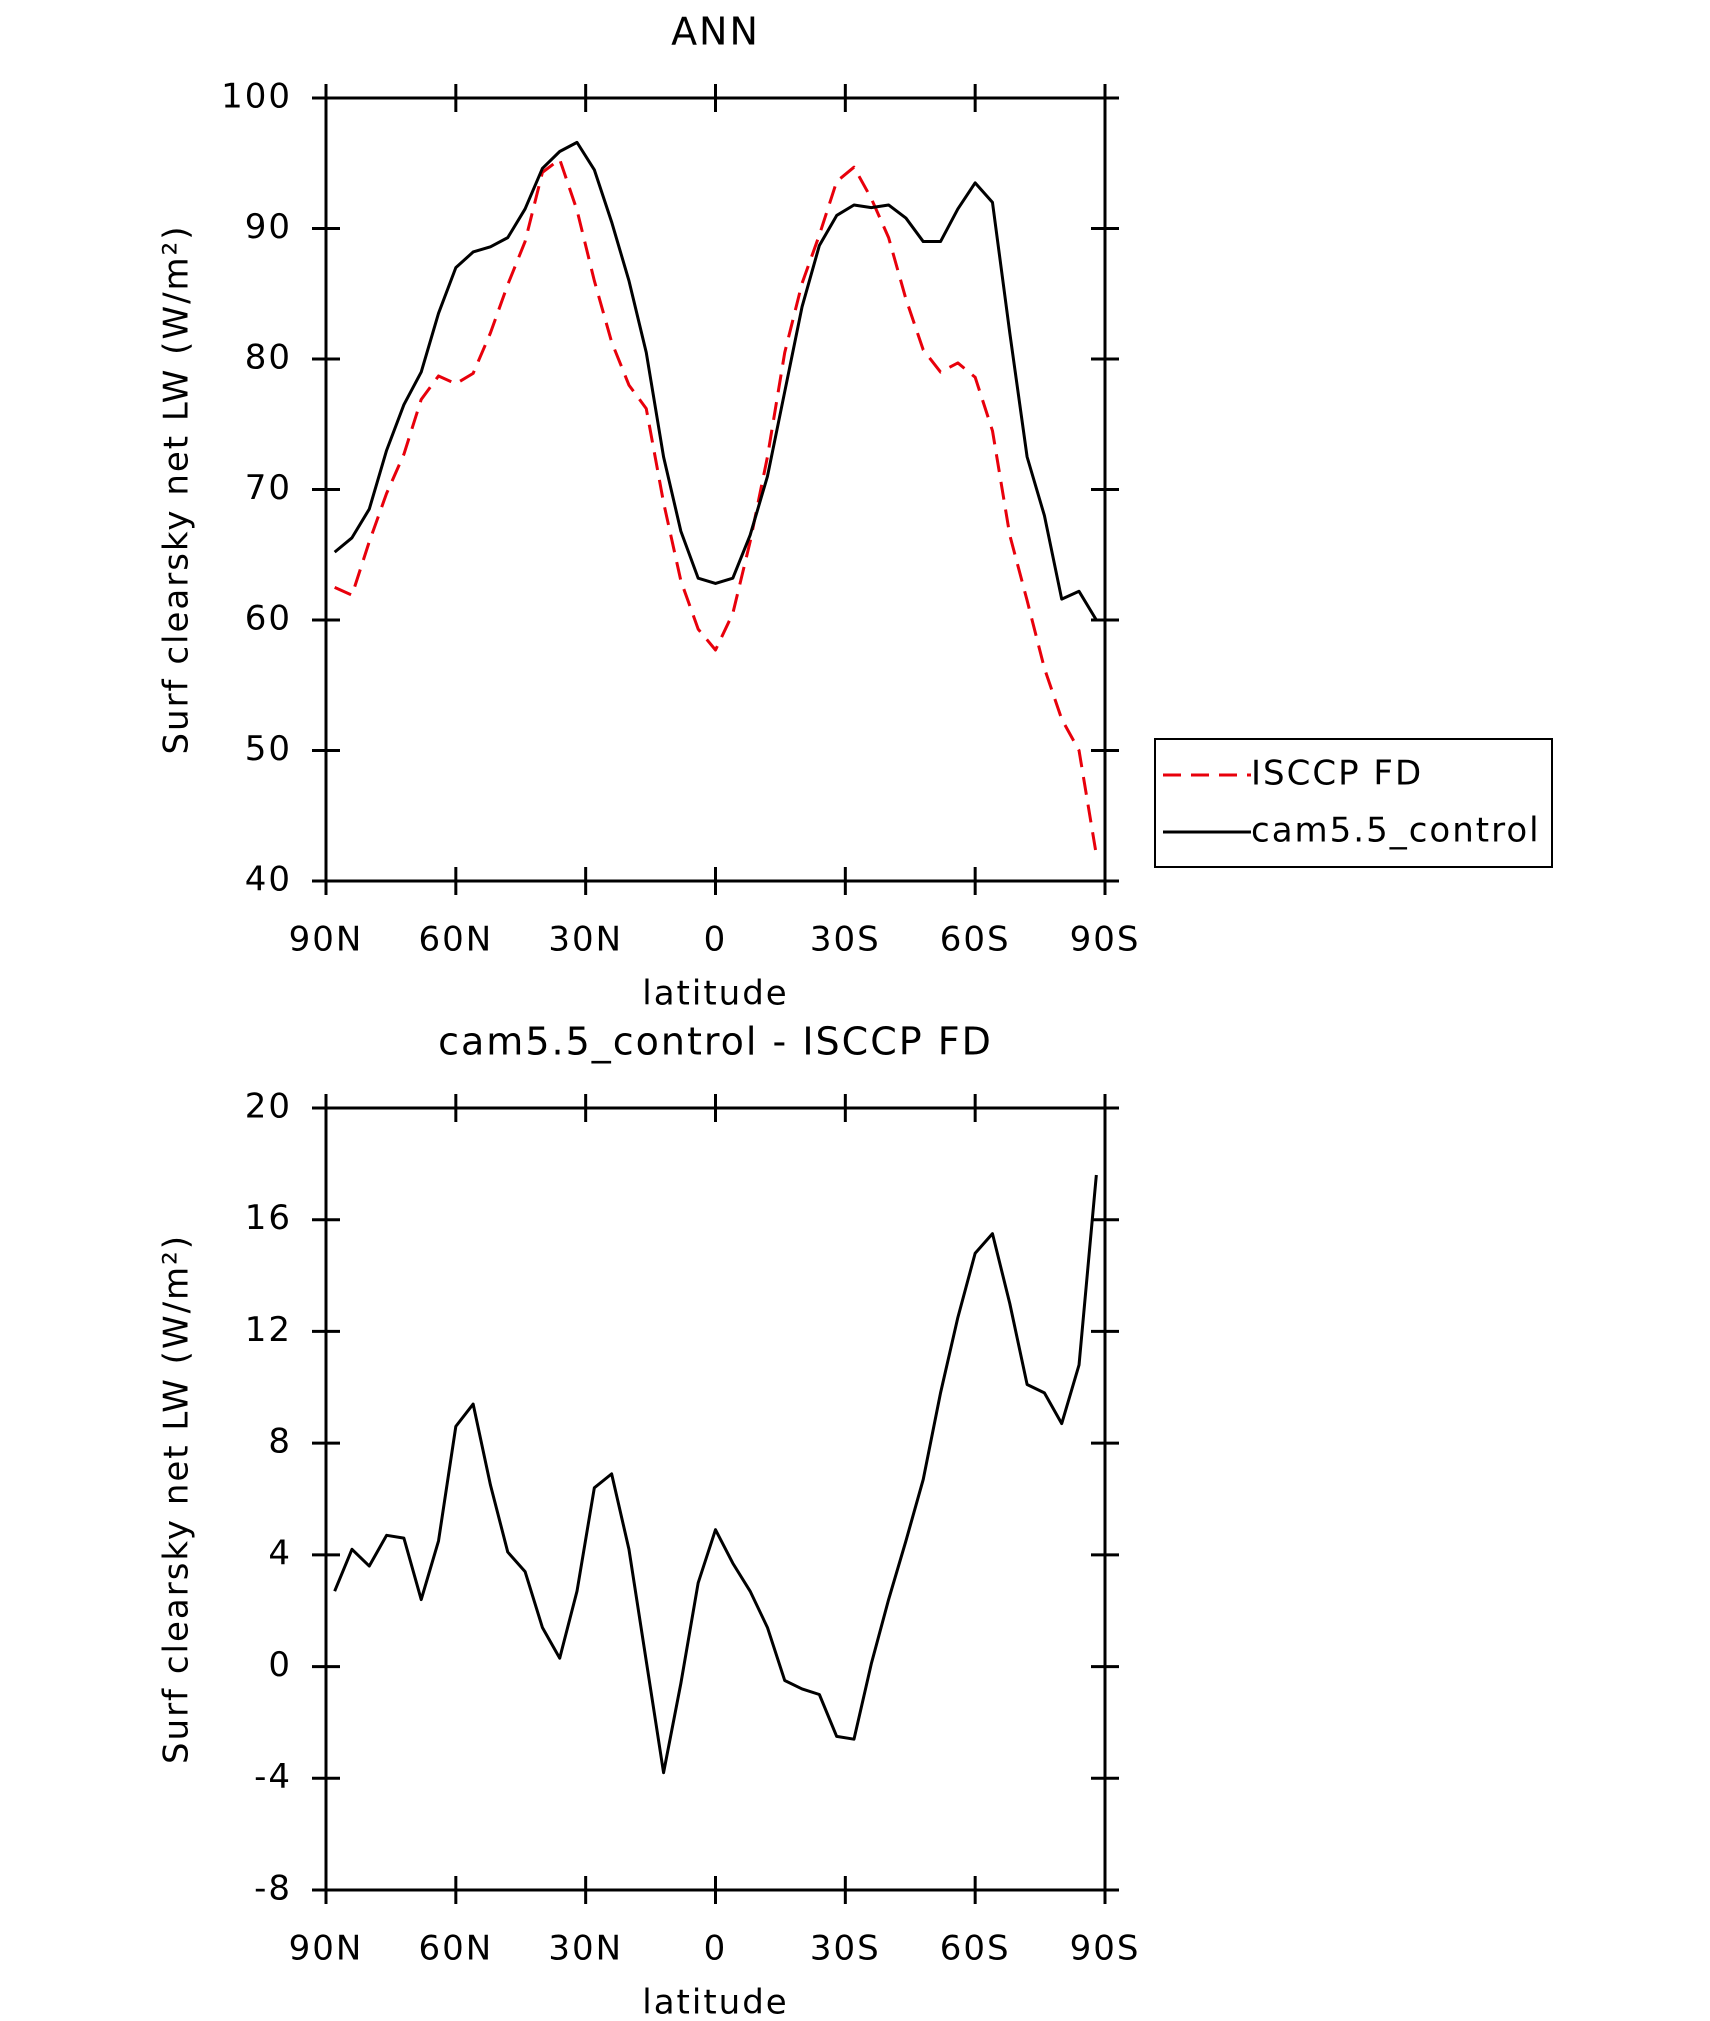 Image resolution: width=1710 pixels, height=2021 pixels. What do you see at coordinates (268, 1218) in the screenshot?
I see `y-tick-label: 16` at bounding box center [268, 1218].